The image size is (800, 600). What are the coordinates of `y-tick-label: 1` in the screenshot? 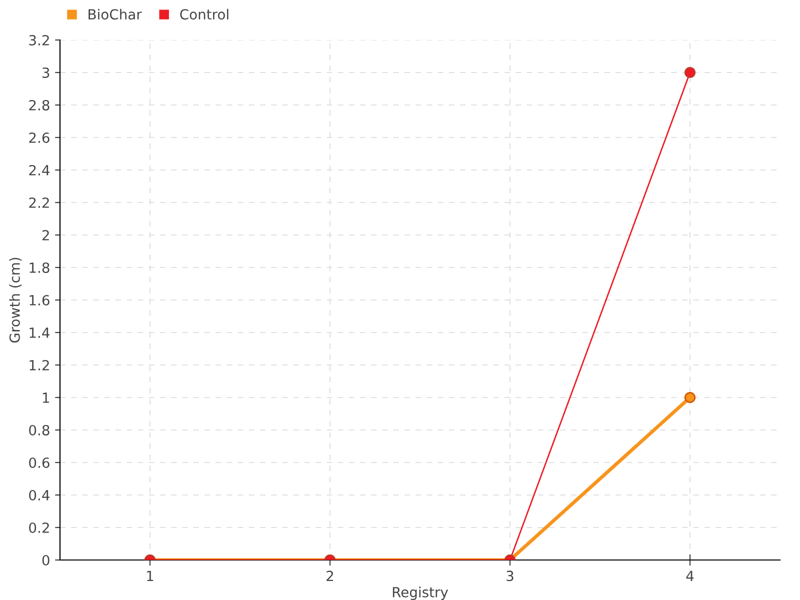 It's located at (45, 397).